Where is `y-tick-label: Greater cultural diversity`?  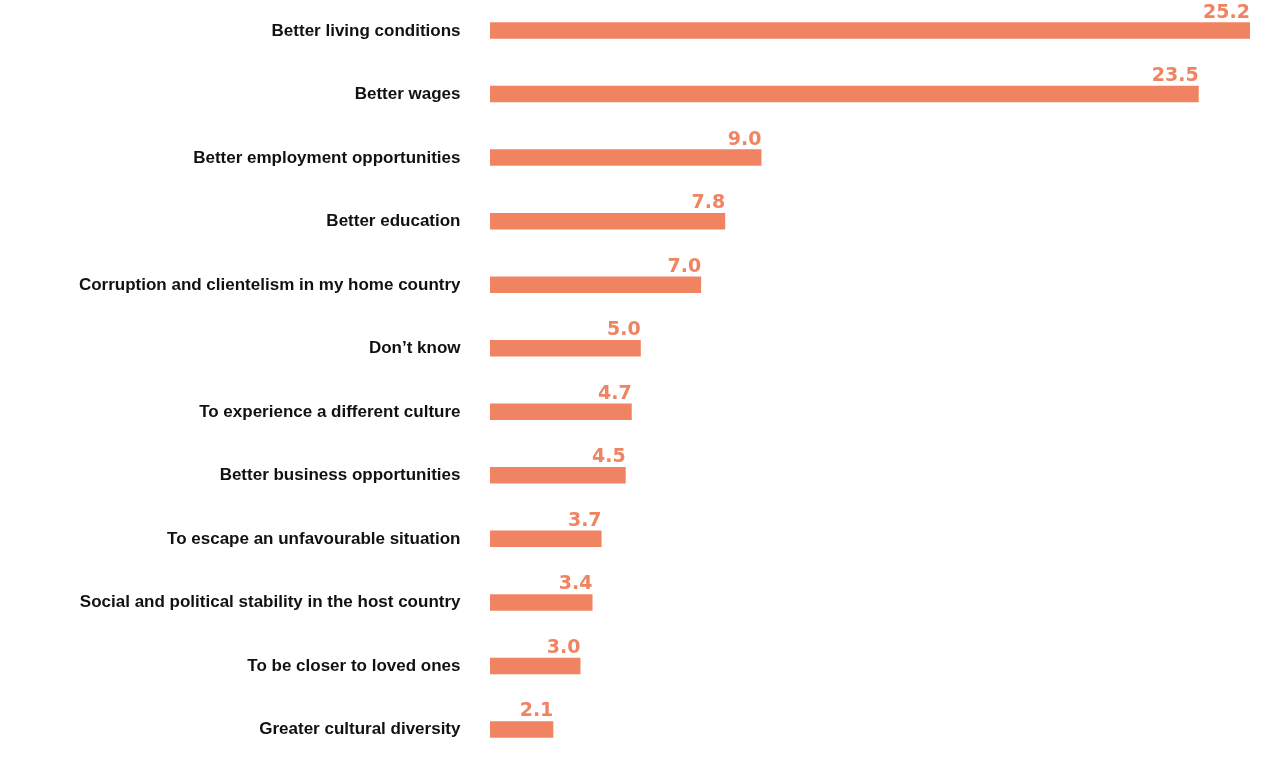
y-tick-label: Greater cultural diversity is located at coordinates (360, 729).